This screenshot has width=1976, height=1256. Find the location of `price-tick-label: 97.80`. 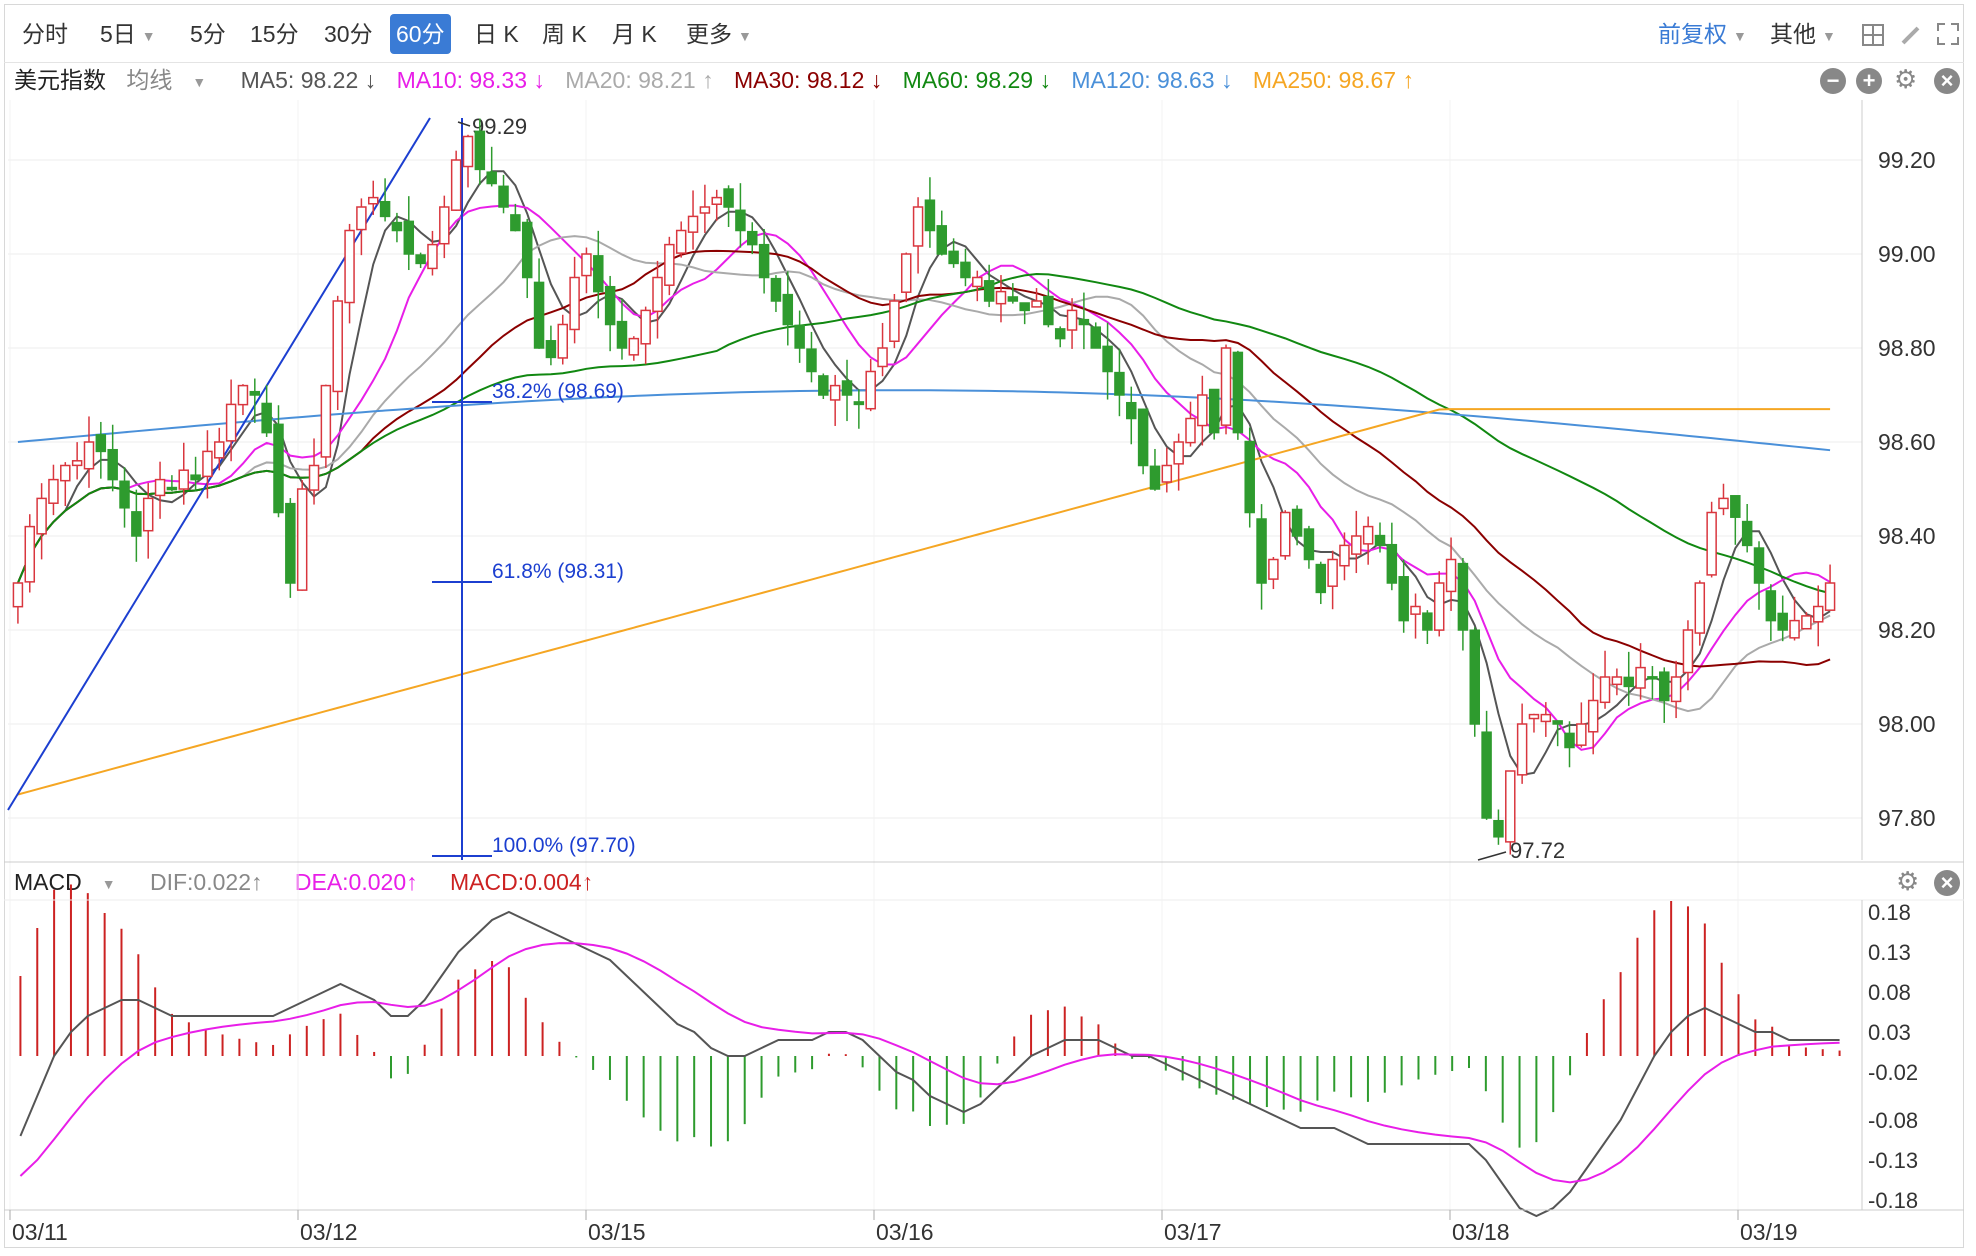

price-tick-label: 97.80 is located at coordinates (1907, 818).